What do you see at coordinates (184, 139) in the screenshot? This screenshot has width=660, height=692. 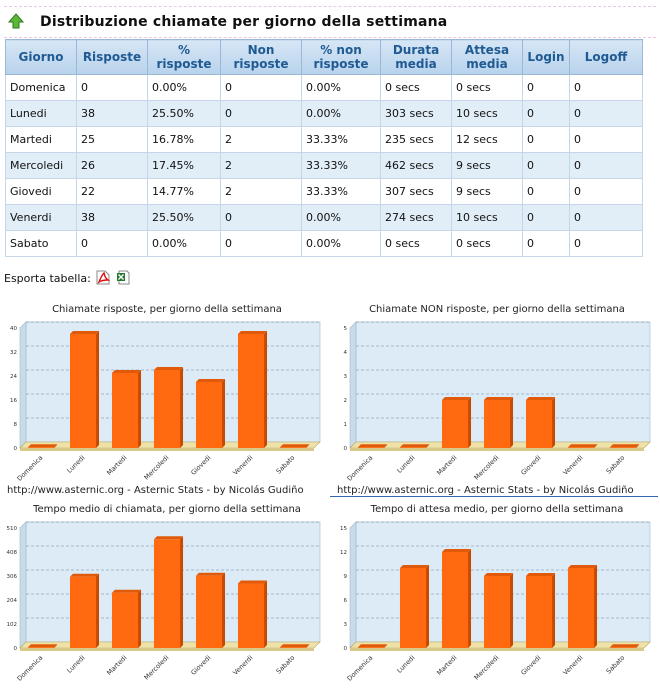 I see `table-cell: 16.78%` at bounding box center [184, 139].